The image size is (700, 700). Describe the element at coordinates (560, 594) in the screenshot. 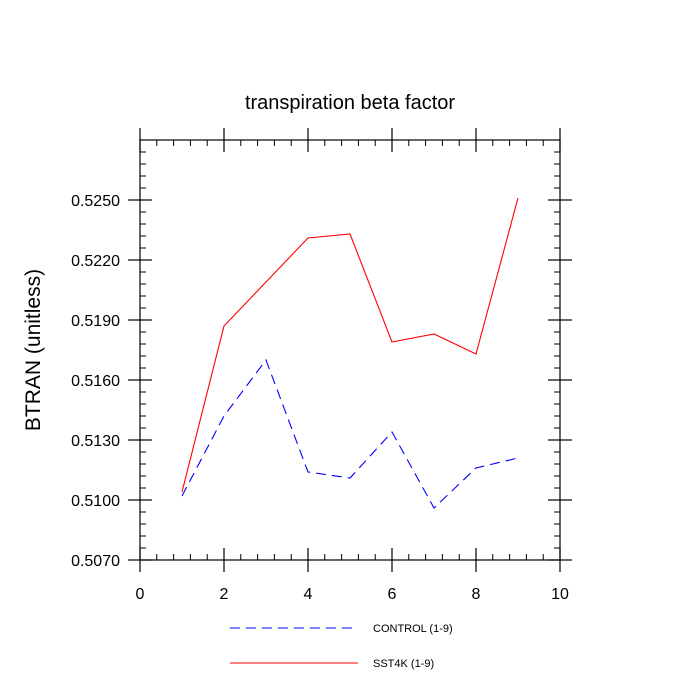

I see `x-tick-label: 10` at that location.